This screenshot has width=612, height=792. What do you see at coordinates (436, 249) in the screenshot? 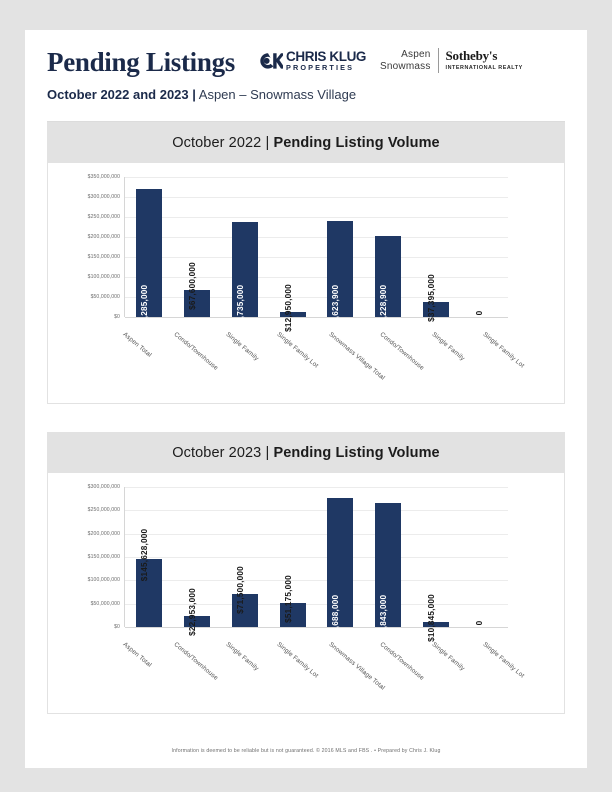
I see `bar-slot: $37,395,000` at bounding box center [436, 249].